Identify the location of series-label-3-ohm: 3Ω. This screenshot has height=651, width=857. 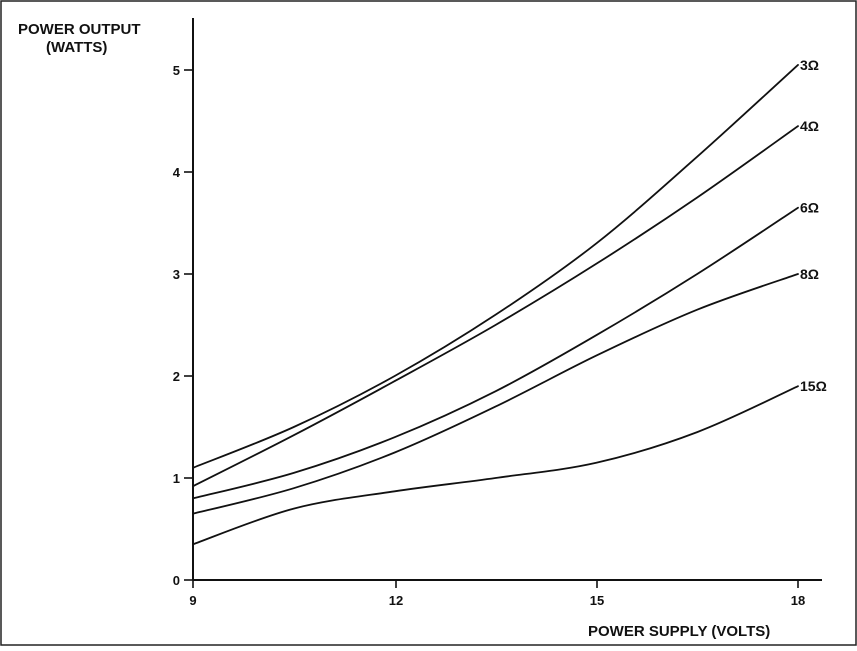
(809, 65).